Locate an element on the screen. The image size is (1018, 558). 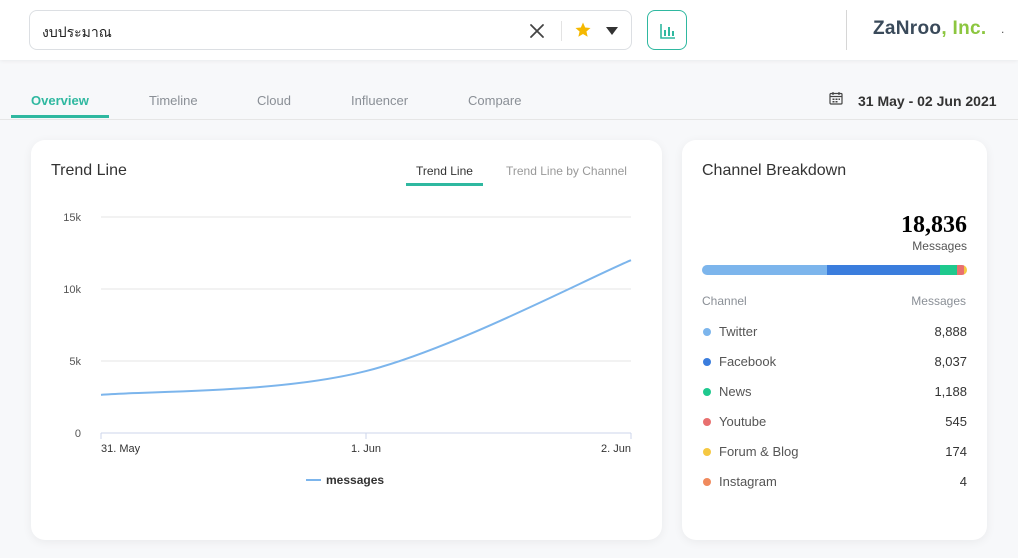
logo-suffix-text: , Inc. is located at coordinates (964, 28).